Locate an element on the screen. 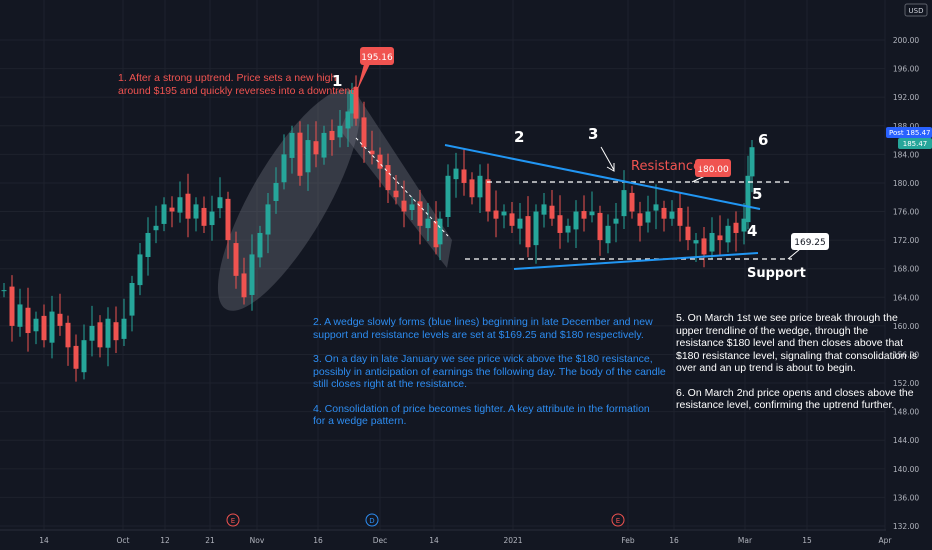 The image size is (932, 550). price-tick-label: 148.00 is located at coordinates (906, 412).